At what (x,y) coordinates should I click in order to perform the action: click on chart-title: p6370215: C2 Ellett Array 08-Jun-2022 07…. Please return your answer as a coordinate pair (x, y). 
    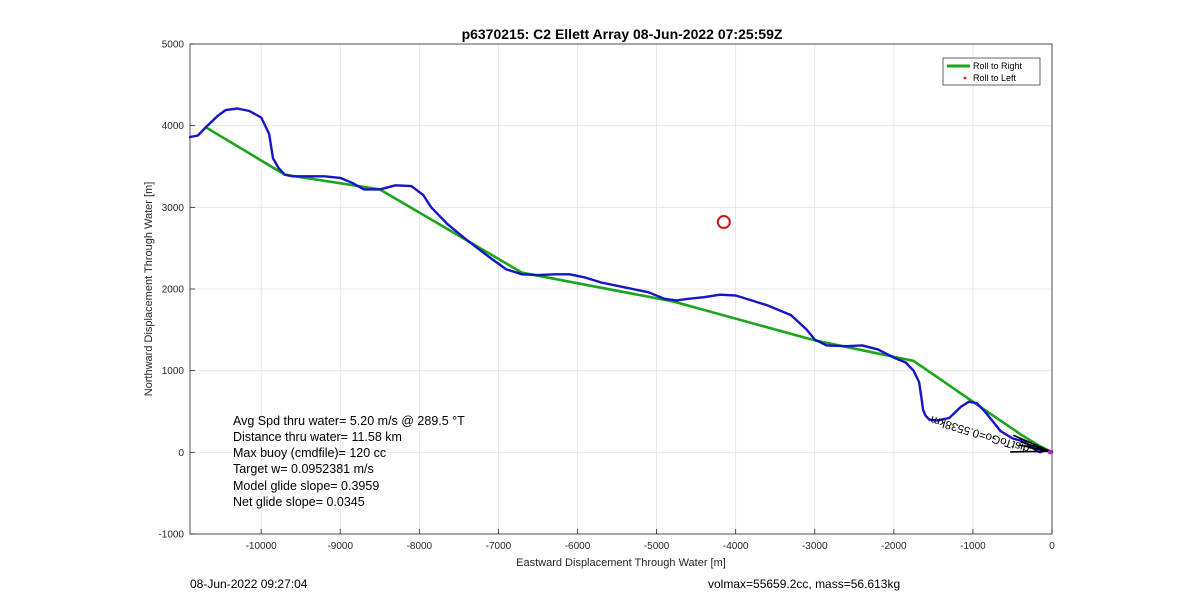
    Looking at the image, I should click on (622, 34).